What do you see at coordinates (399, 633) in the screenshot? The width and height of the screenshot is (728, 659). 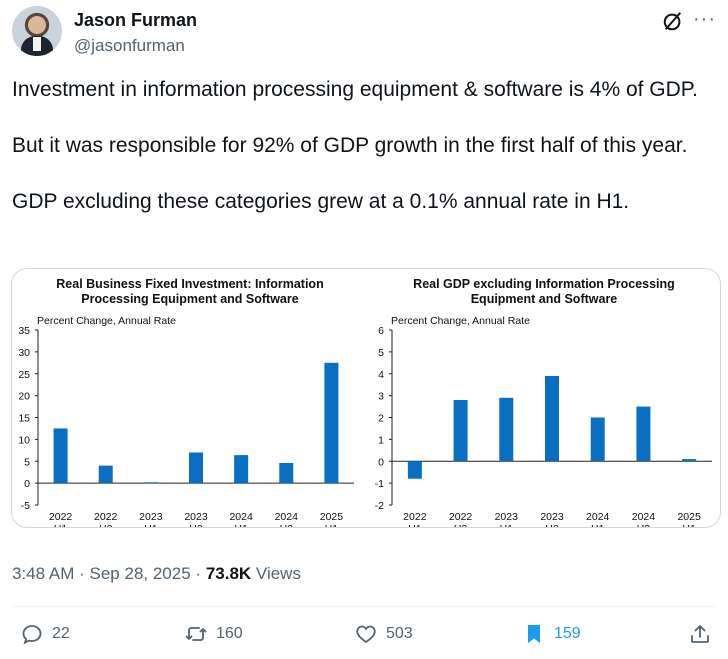 I see `like-count: 503` at bounding box center [399, 633].